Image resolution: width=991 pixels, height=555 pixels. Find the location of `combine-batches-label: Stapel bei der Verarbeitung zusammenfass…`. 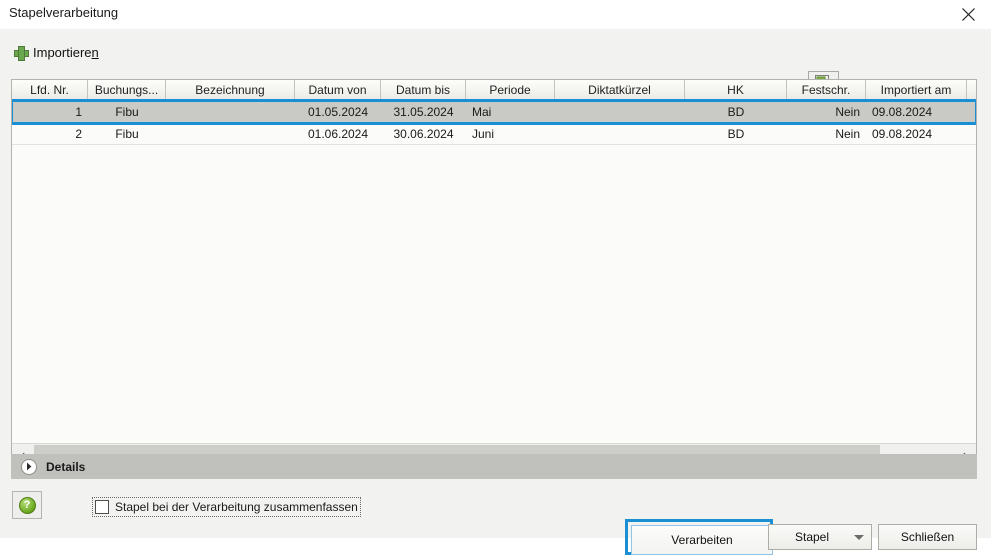

combine-batches-label: Stapel bei der Verarbeitung zusammenfass… is located at coordinates (236, 507).